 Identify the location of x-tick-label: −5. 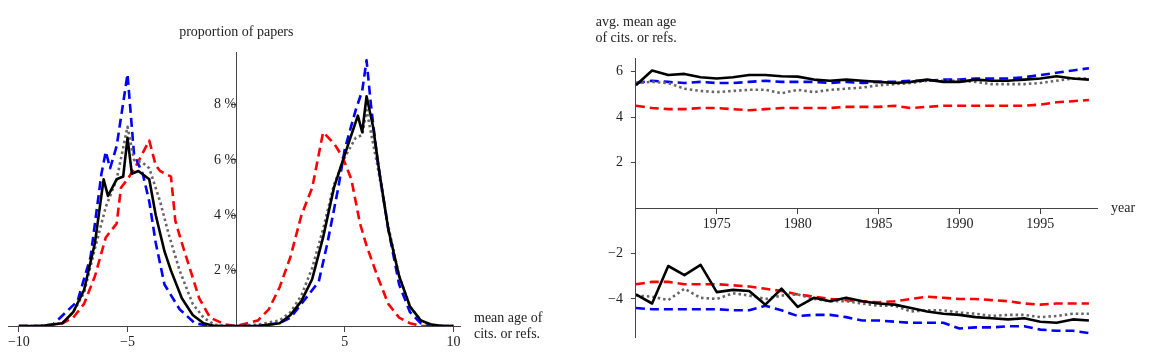
(127, 342).